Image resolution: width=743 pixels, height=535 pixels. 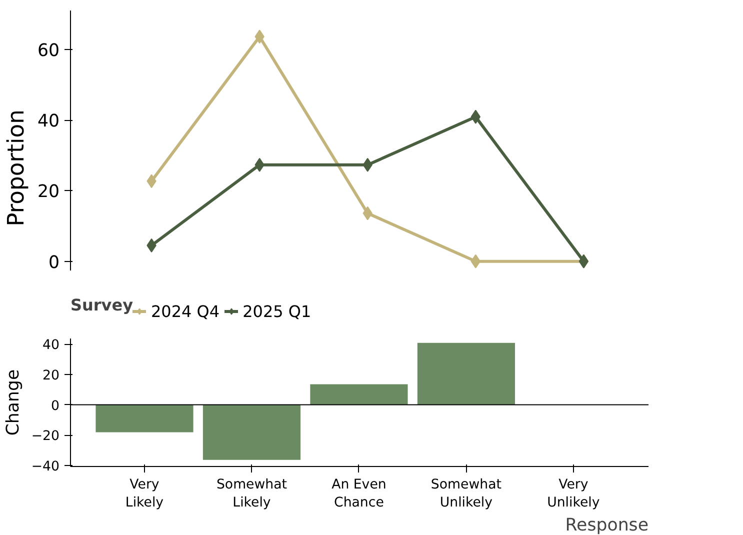 I want to click on y-axis-title: Change, so click(x=13, y=402).